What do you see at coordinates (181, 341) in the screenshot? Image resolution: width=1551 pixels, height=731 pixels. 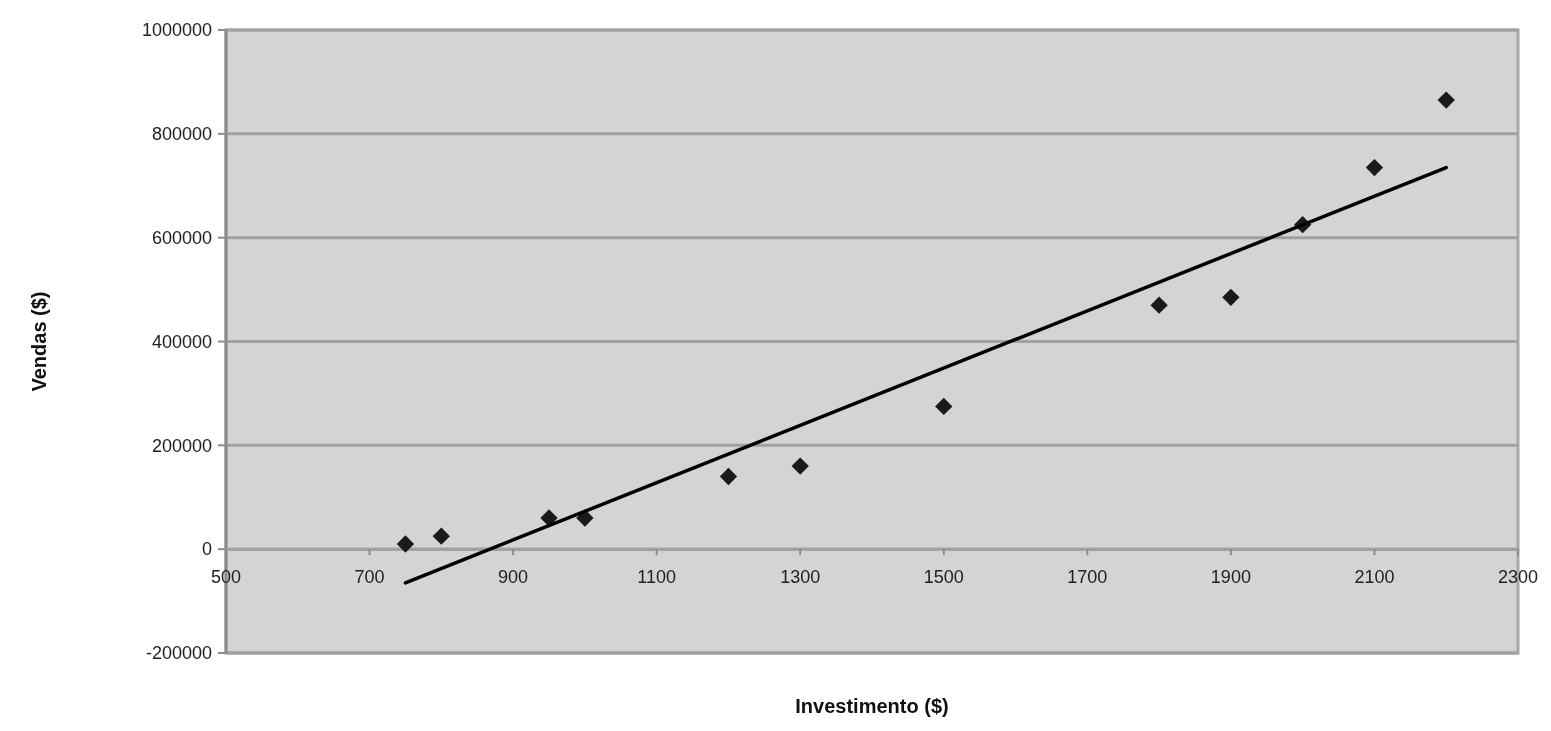 I see `y-tick-label: 400000` at bounding box center [181, 341].